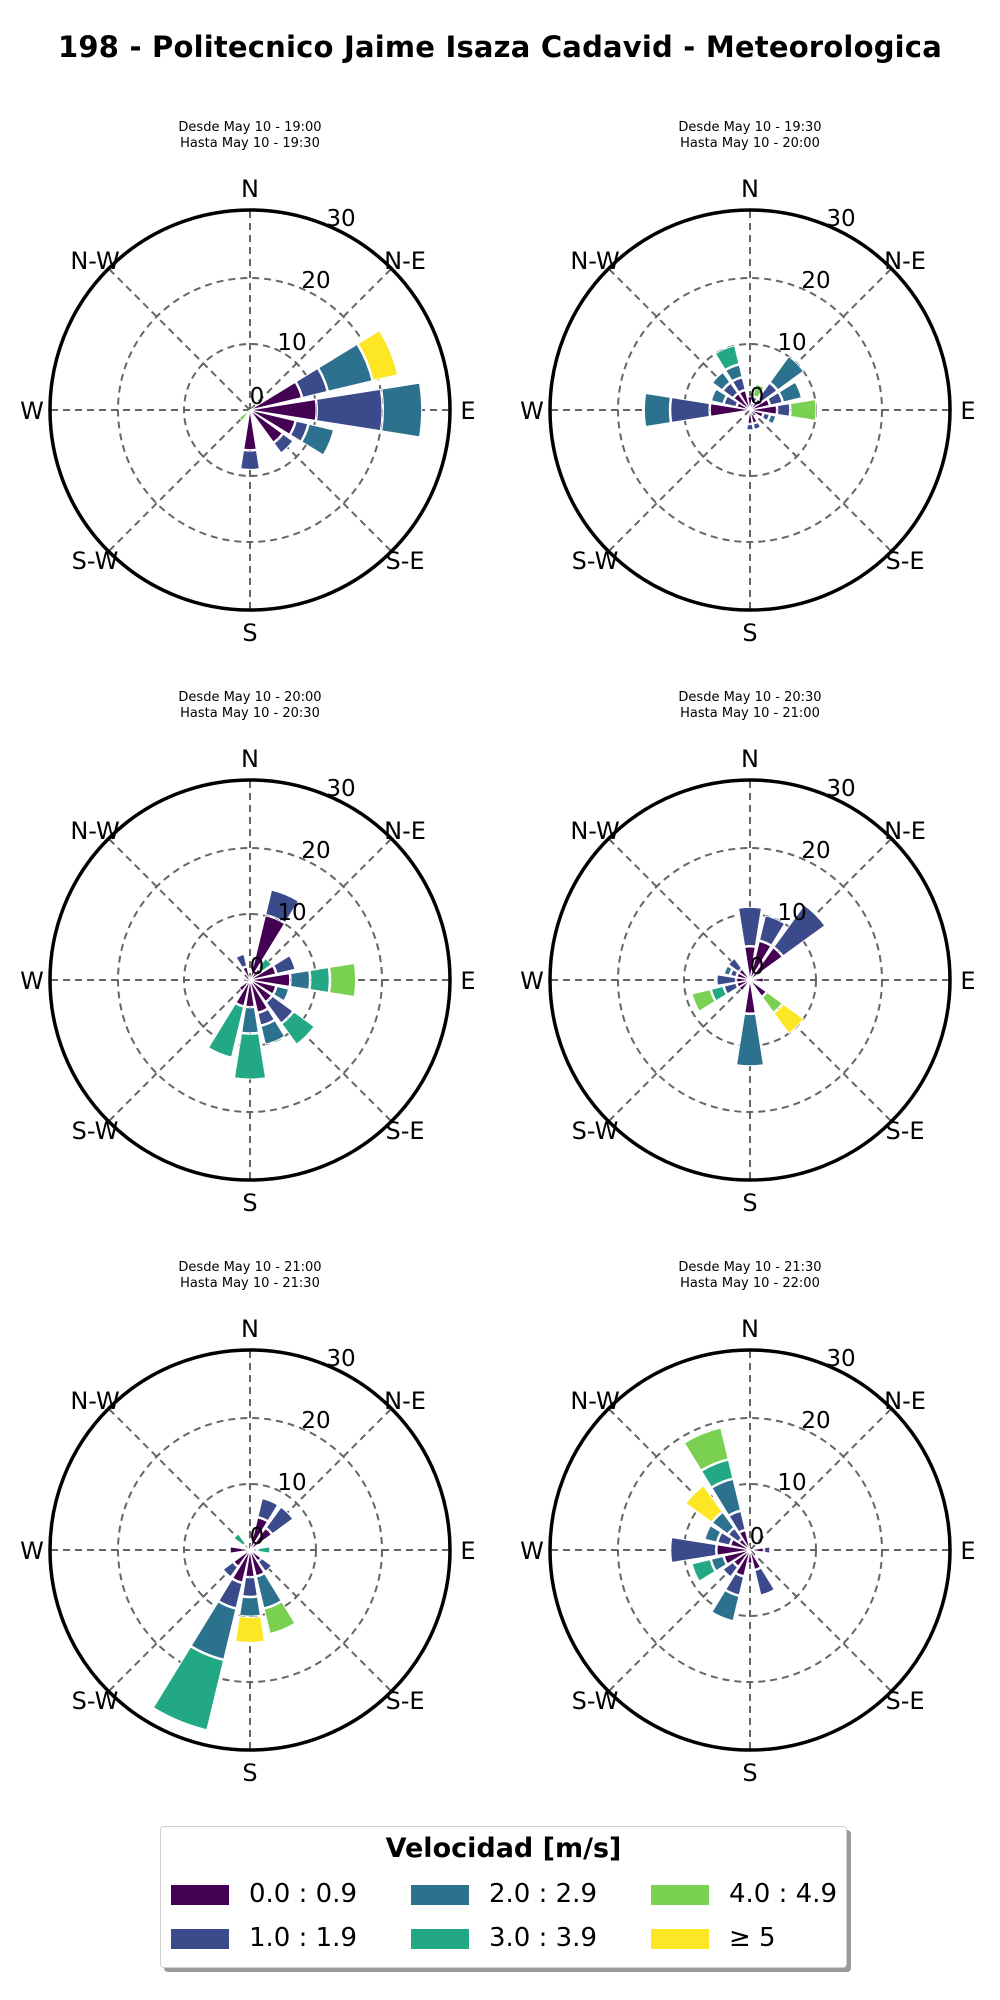  Describe the element at coordinates (526, 1895) in the screenshot. I see `legend-item: 2.0 : 2.9` at that location.